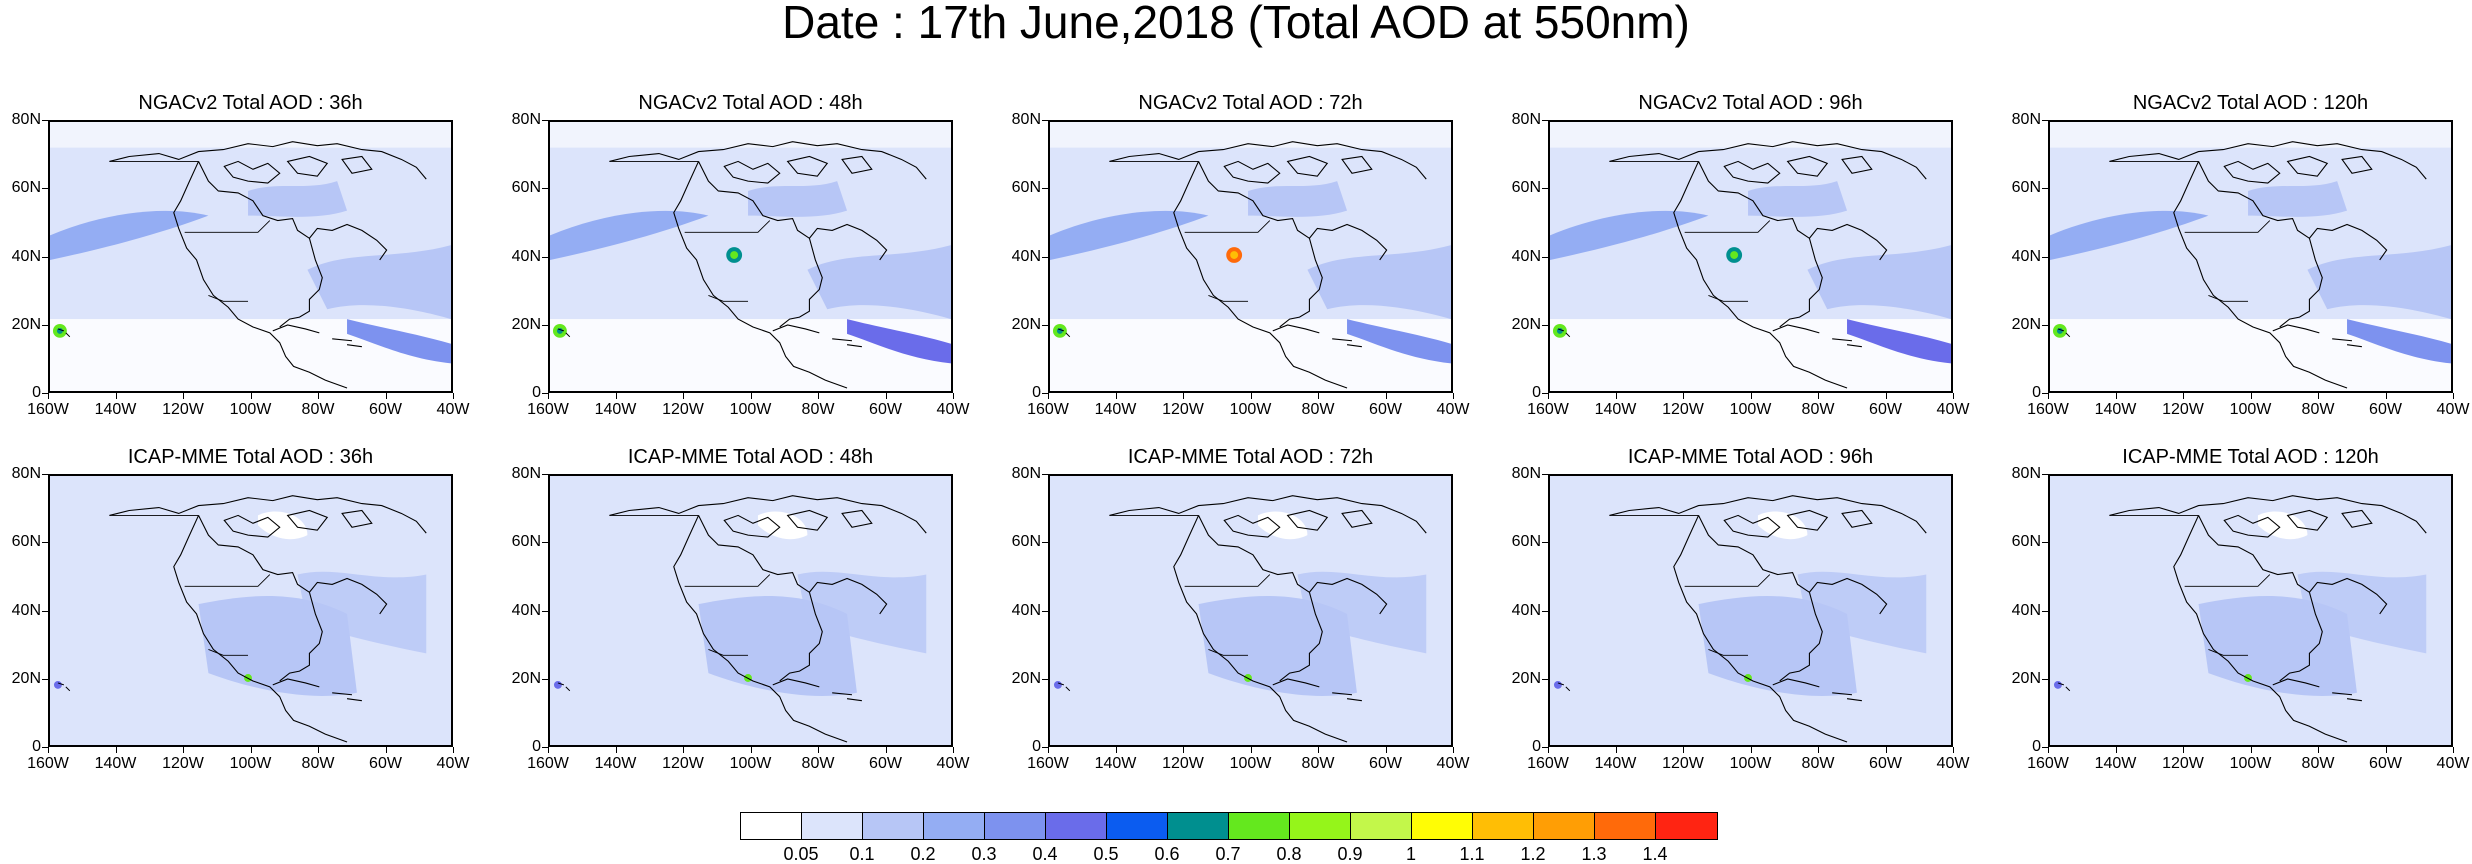 The width and height of the screenshot is (2472, 864). I want to click on colorbar-tick-label: 0.05, so click(801, 854).